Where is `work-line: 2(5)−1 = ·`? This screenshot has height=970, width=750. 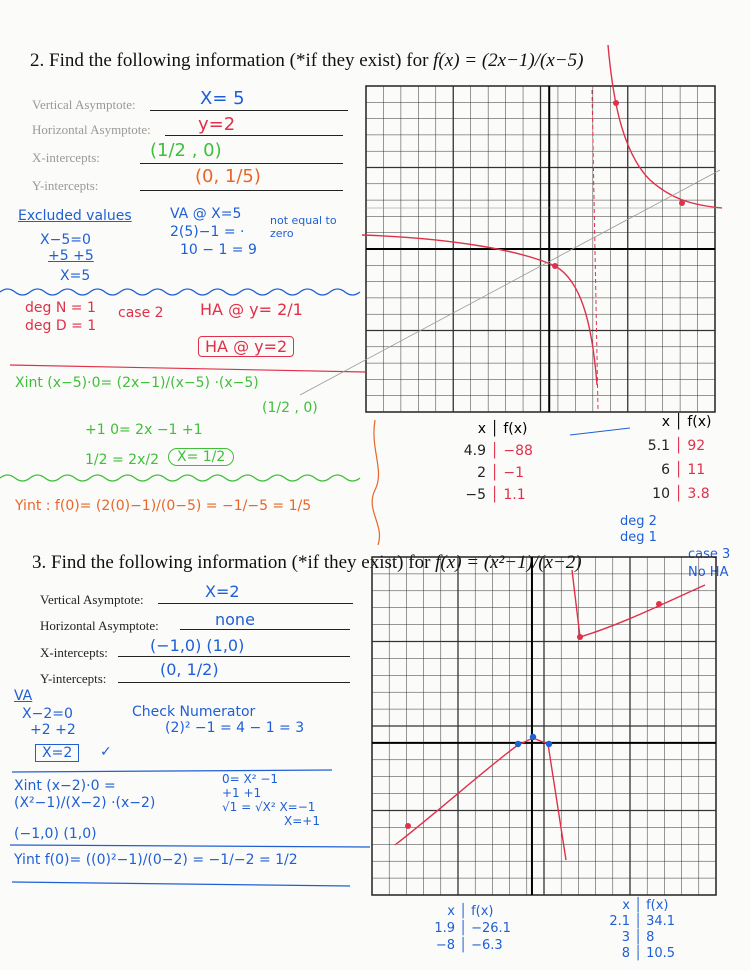
work-line: 2(5)−1 = · is located at coordinates (207, 232).